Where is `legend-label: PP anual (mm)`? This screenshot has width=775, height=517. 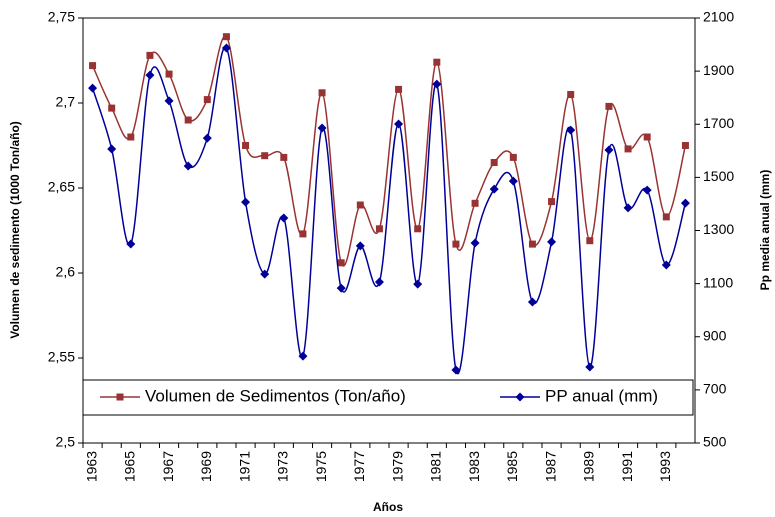 legend-label: PP anual (mm) is located at coordinates (601, 395).